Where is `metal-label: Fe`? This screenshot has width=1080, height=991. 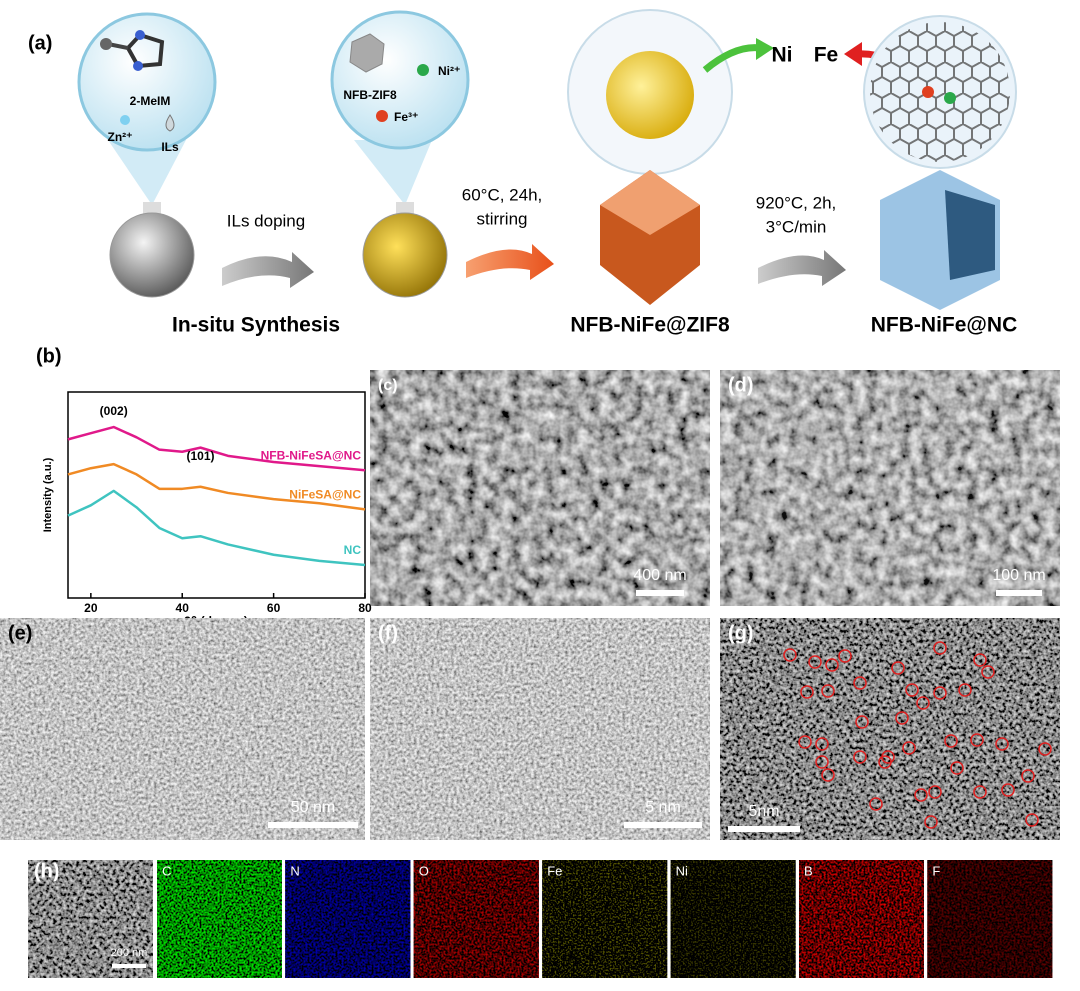
metal-label: Fe is located at coordinates (826, 55).